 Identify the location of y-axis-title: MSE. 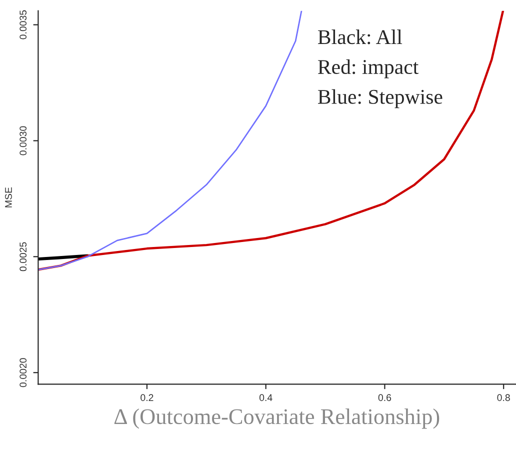
(8, 197).